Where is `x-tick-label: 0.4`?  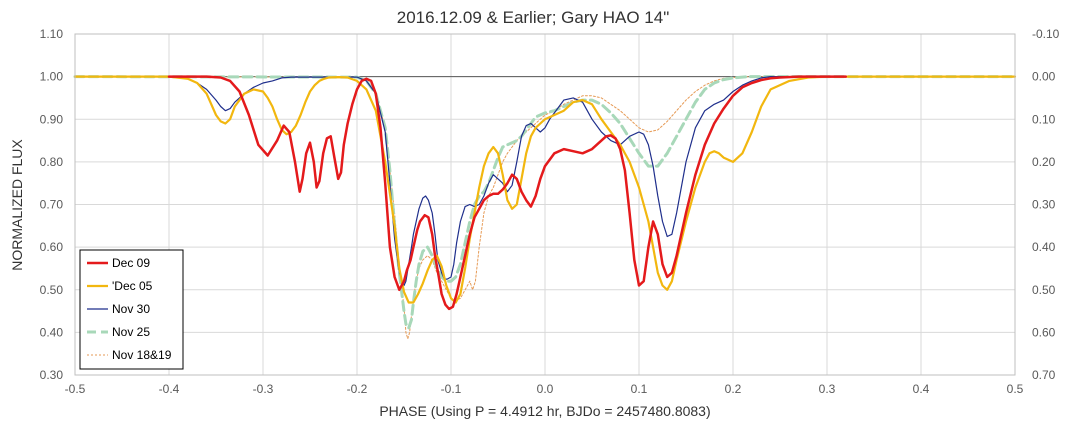 x-tick-label: 0.4 is located at coordinates (921, 389).